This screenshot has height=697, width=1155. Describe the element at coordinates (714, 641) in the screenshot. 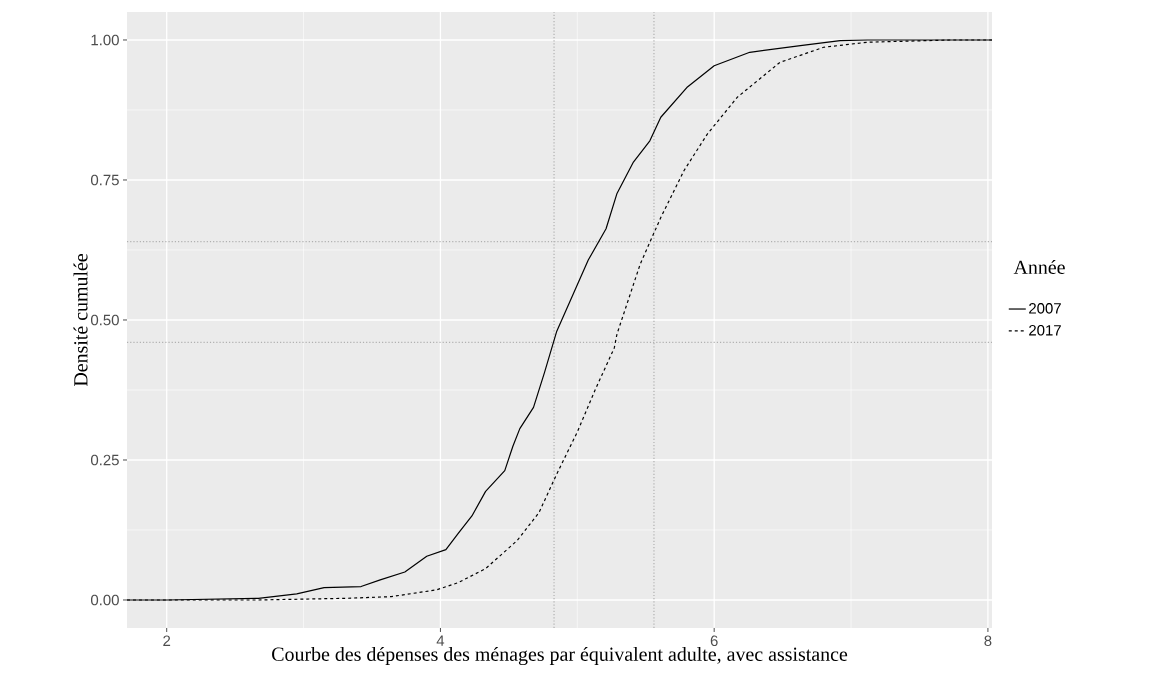

I see `x-tick-label: 6` at that location.